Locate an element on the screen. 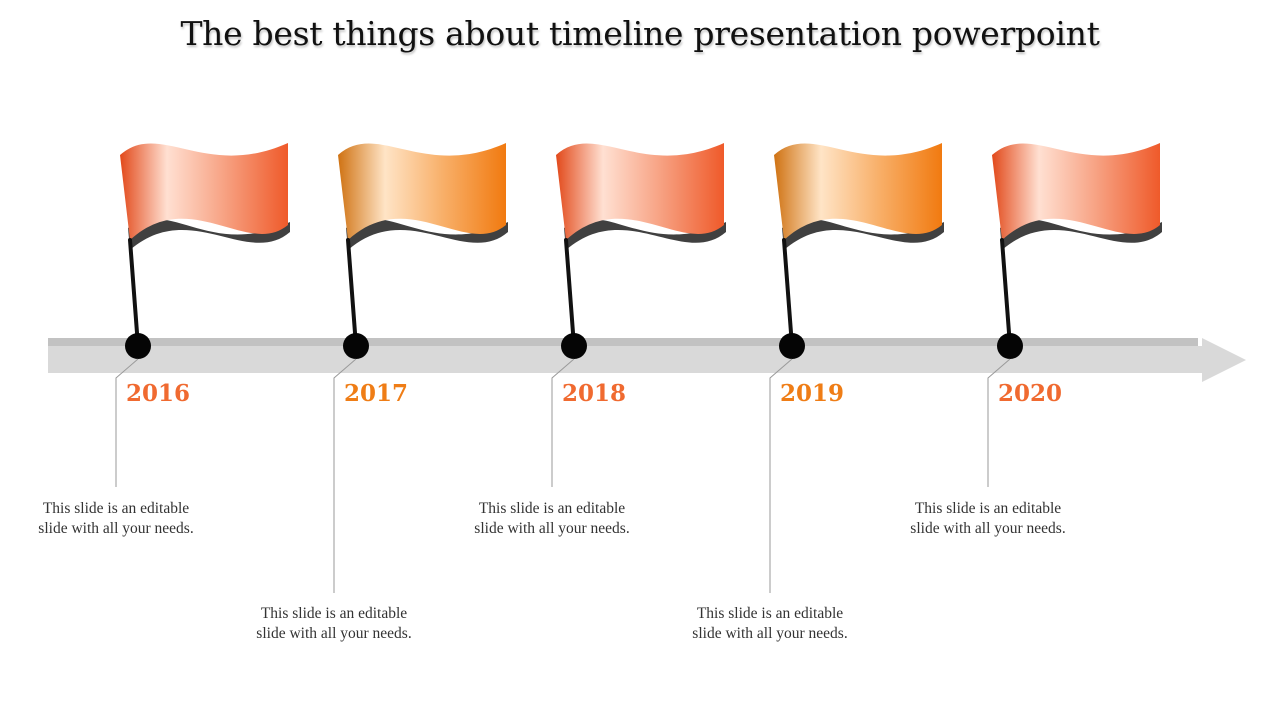 Image resolution: width=1280 pixels, height=720 pixels. timeline-arrow is located at coordinates (647, 360).